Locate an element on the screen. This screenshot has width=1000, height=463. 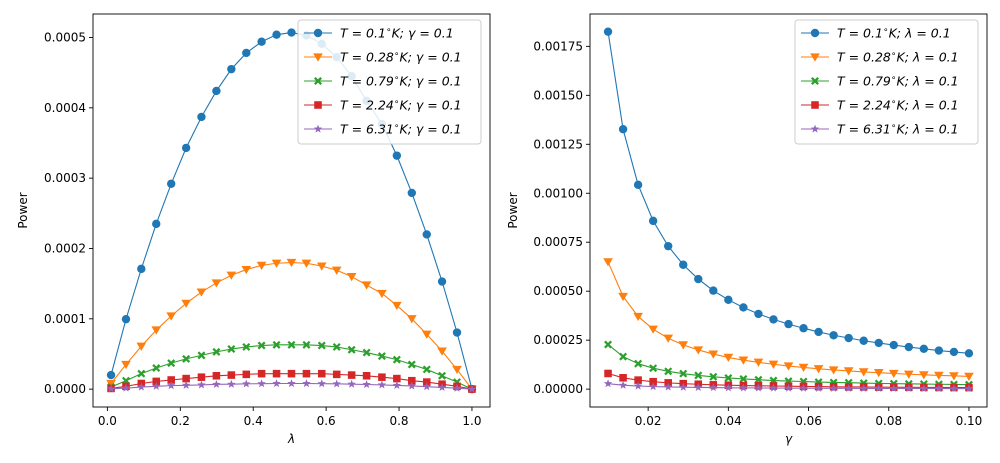
y-axis-label: Power is located at coordinates (23, 210).